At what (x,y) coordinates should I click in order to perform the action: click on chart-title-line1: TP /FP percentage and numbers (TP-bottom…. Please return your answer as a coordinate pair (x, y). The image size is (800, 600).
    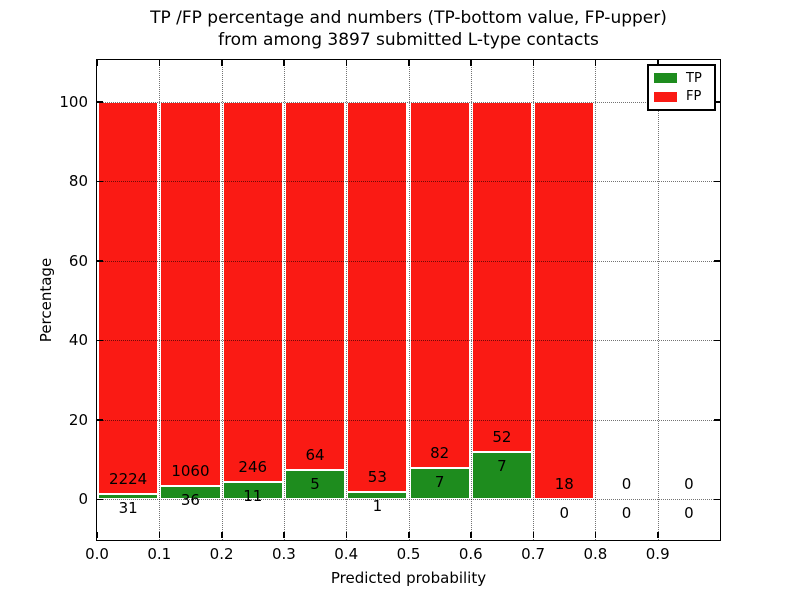
    Looking at the image, I should click on (408, 18).